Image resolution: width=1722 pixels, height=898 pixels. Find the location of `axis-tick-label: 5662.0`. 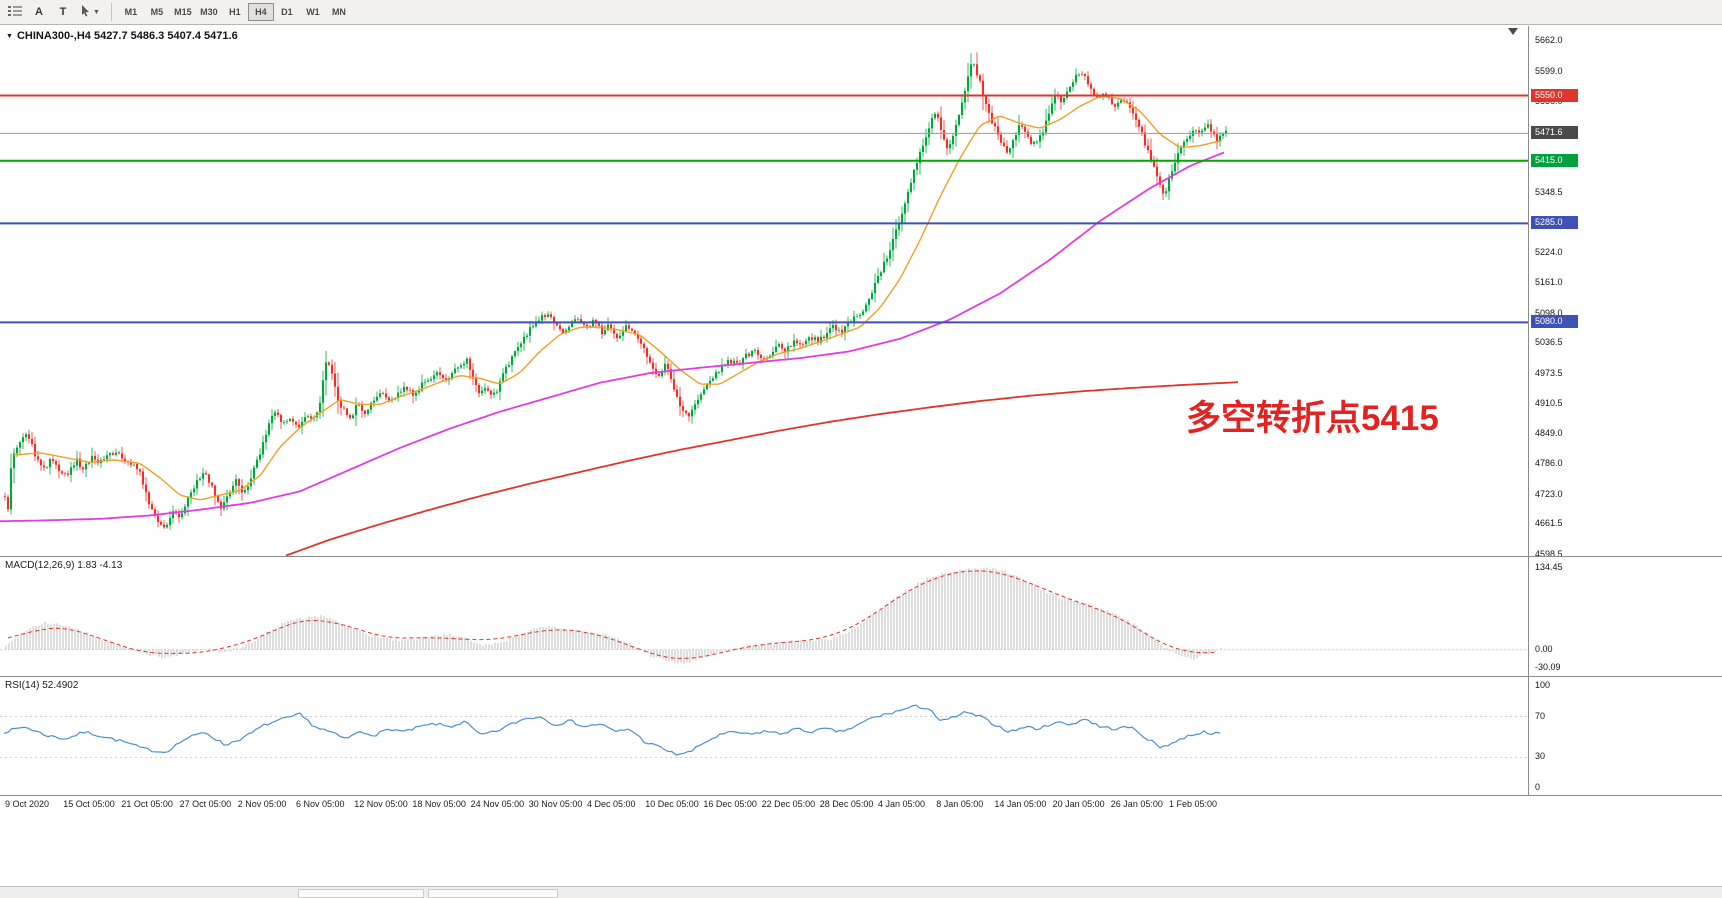

axis-tick-label: 5662.0 is located at coordinates (1549, 40).